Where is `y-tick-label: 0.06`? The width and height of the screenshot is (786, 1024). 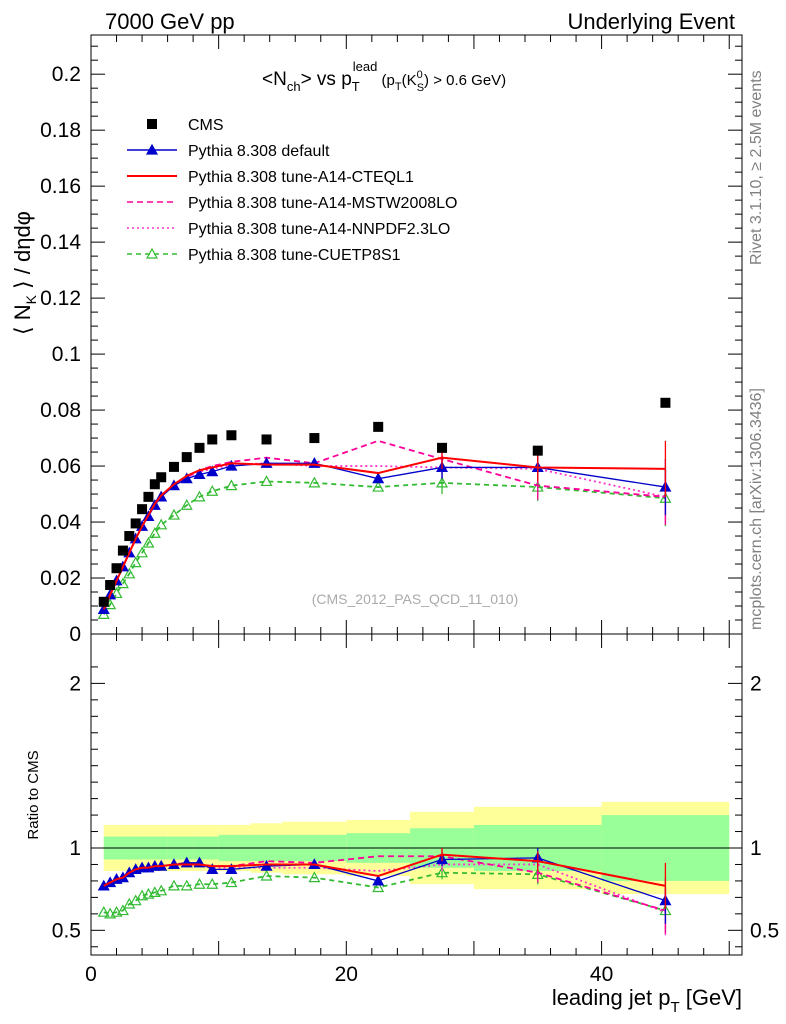
y-tick-label: 0.06 is located at coordinates (60, 466).